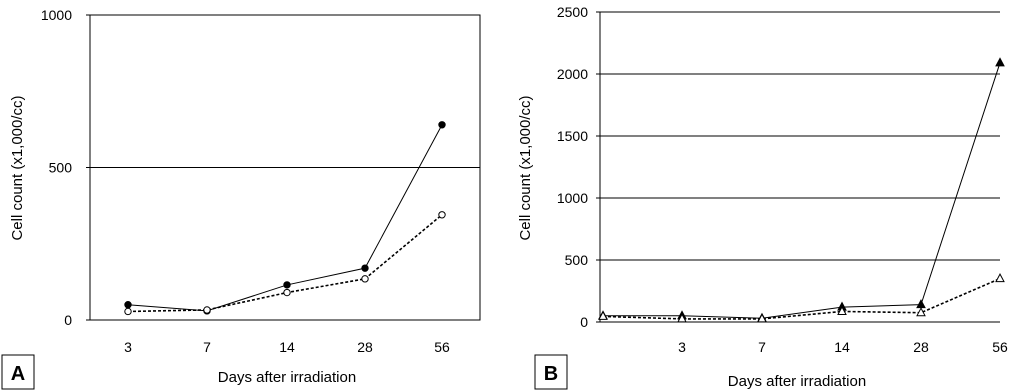 The height and width of the screenshot is (392, 1012). Describe the element at coordinates (797, 381) in the screenshot. I see `panel-b-x-axis-label: Days after irradiation` at that location.